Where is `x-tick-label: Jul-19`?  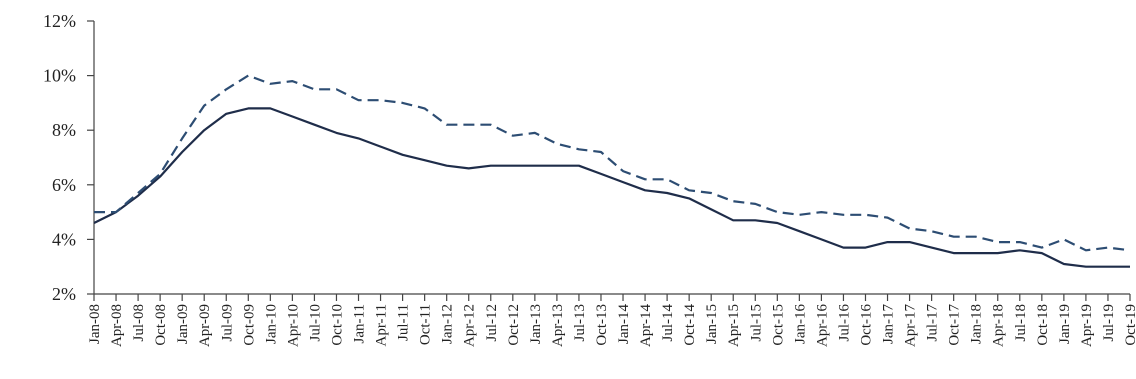 x-tick-label: Jul-19 is located at coordinates (1109, 323).